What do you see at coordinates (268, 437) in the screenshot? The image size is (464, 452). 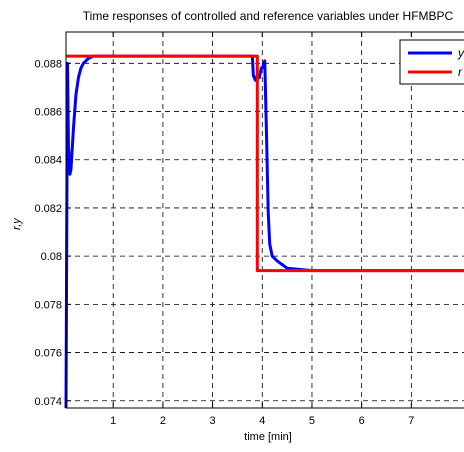 I see `x-axis-label: time [min]` at bounding box center [268, 437].